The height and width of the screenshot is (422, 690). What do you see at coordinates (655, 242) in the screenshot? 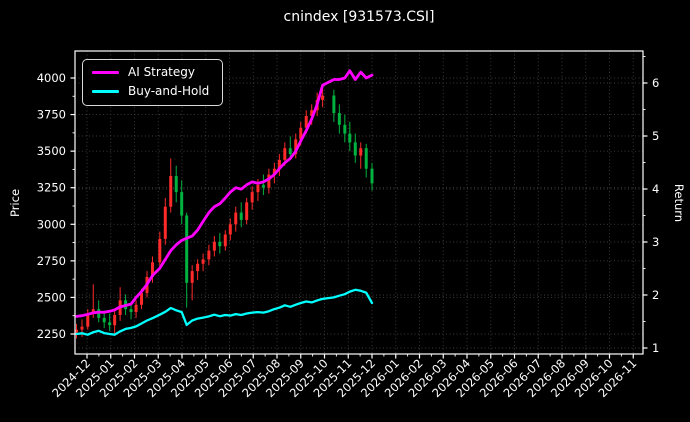
I see `svg-text: 3` at bounding box center [655, 242].